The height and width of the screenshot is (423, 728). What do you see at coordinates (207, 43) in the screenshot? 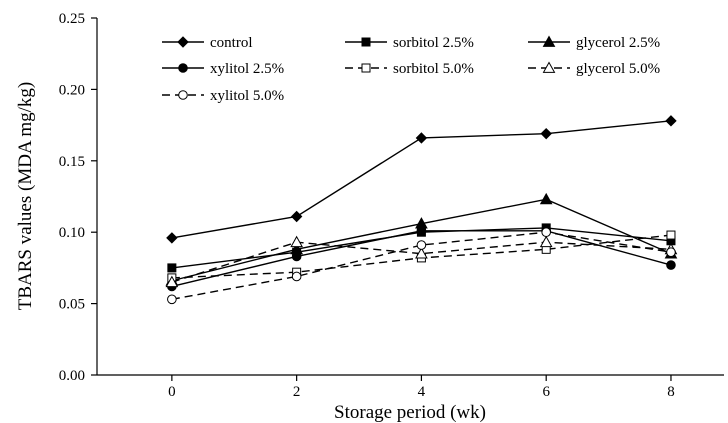
I see `legend-item: control` at bounding box center [207, 43].